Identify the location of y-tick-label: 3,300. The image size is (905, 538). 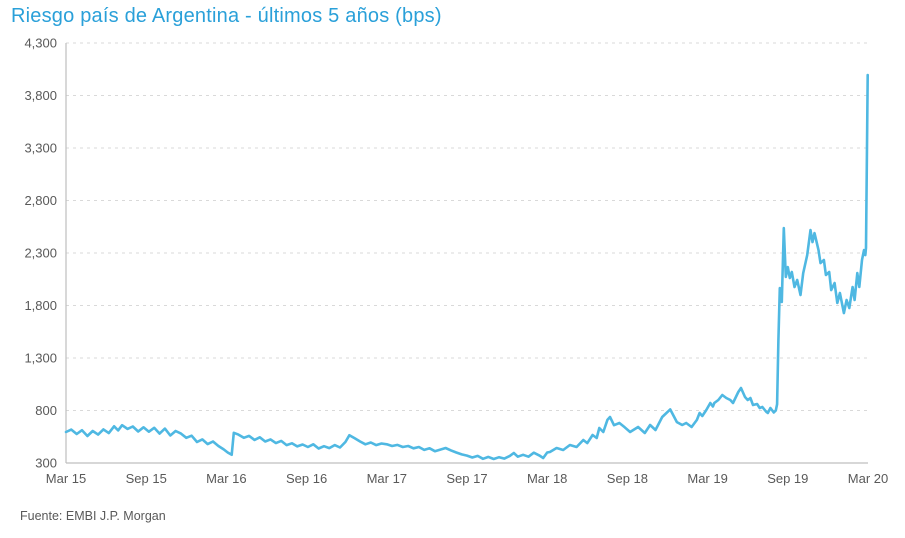
(40, 148).